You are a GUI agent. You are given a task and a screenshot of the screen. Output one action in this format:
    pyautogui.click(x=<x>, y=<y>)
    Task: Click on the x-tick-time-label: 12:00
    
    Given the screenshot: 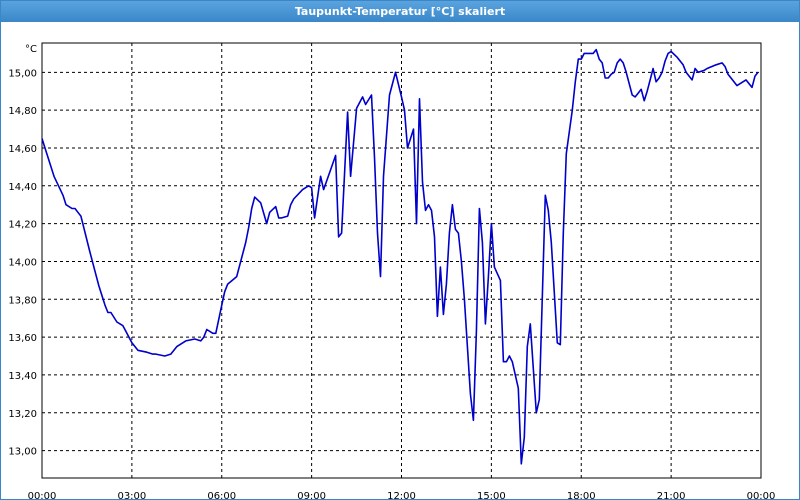 What is the action you would take?
    pyautogui.click(x=401, y=495)
    